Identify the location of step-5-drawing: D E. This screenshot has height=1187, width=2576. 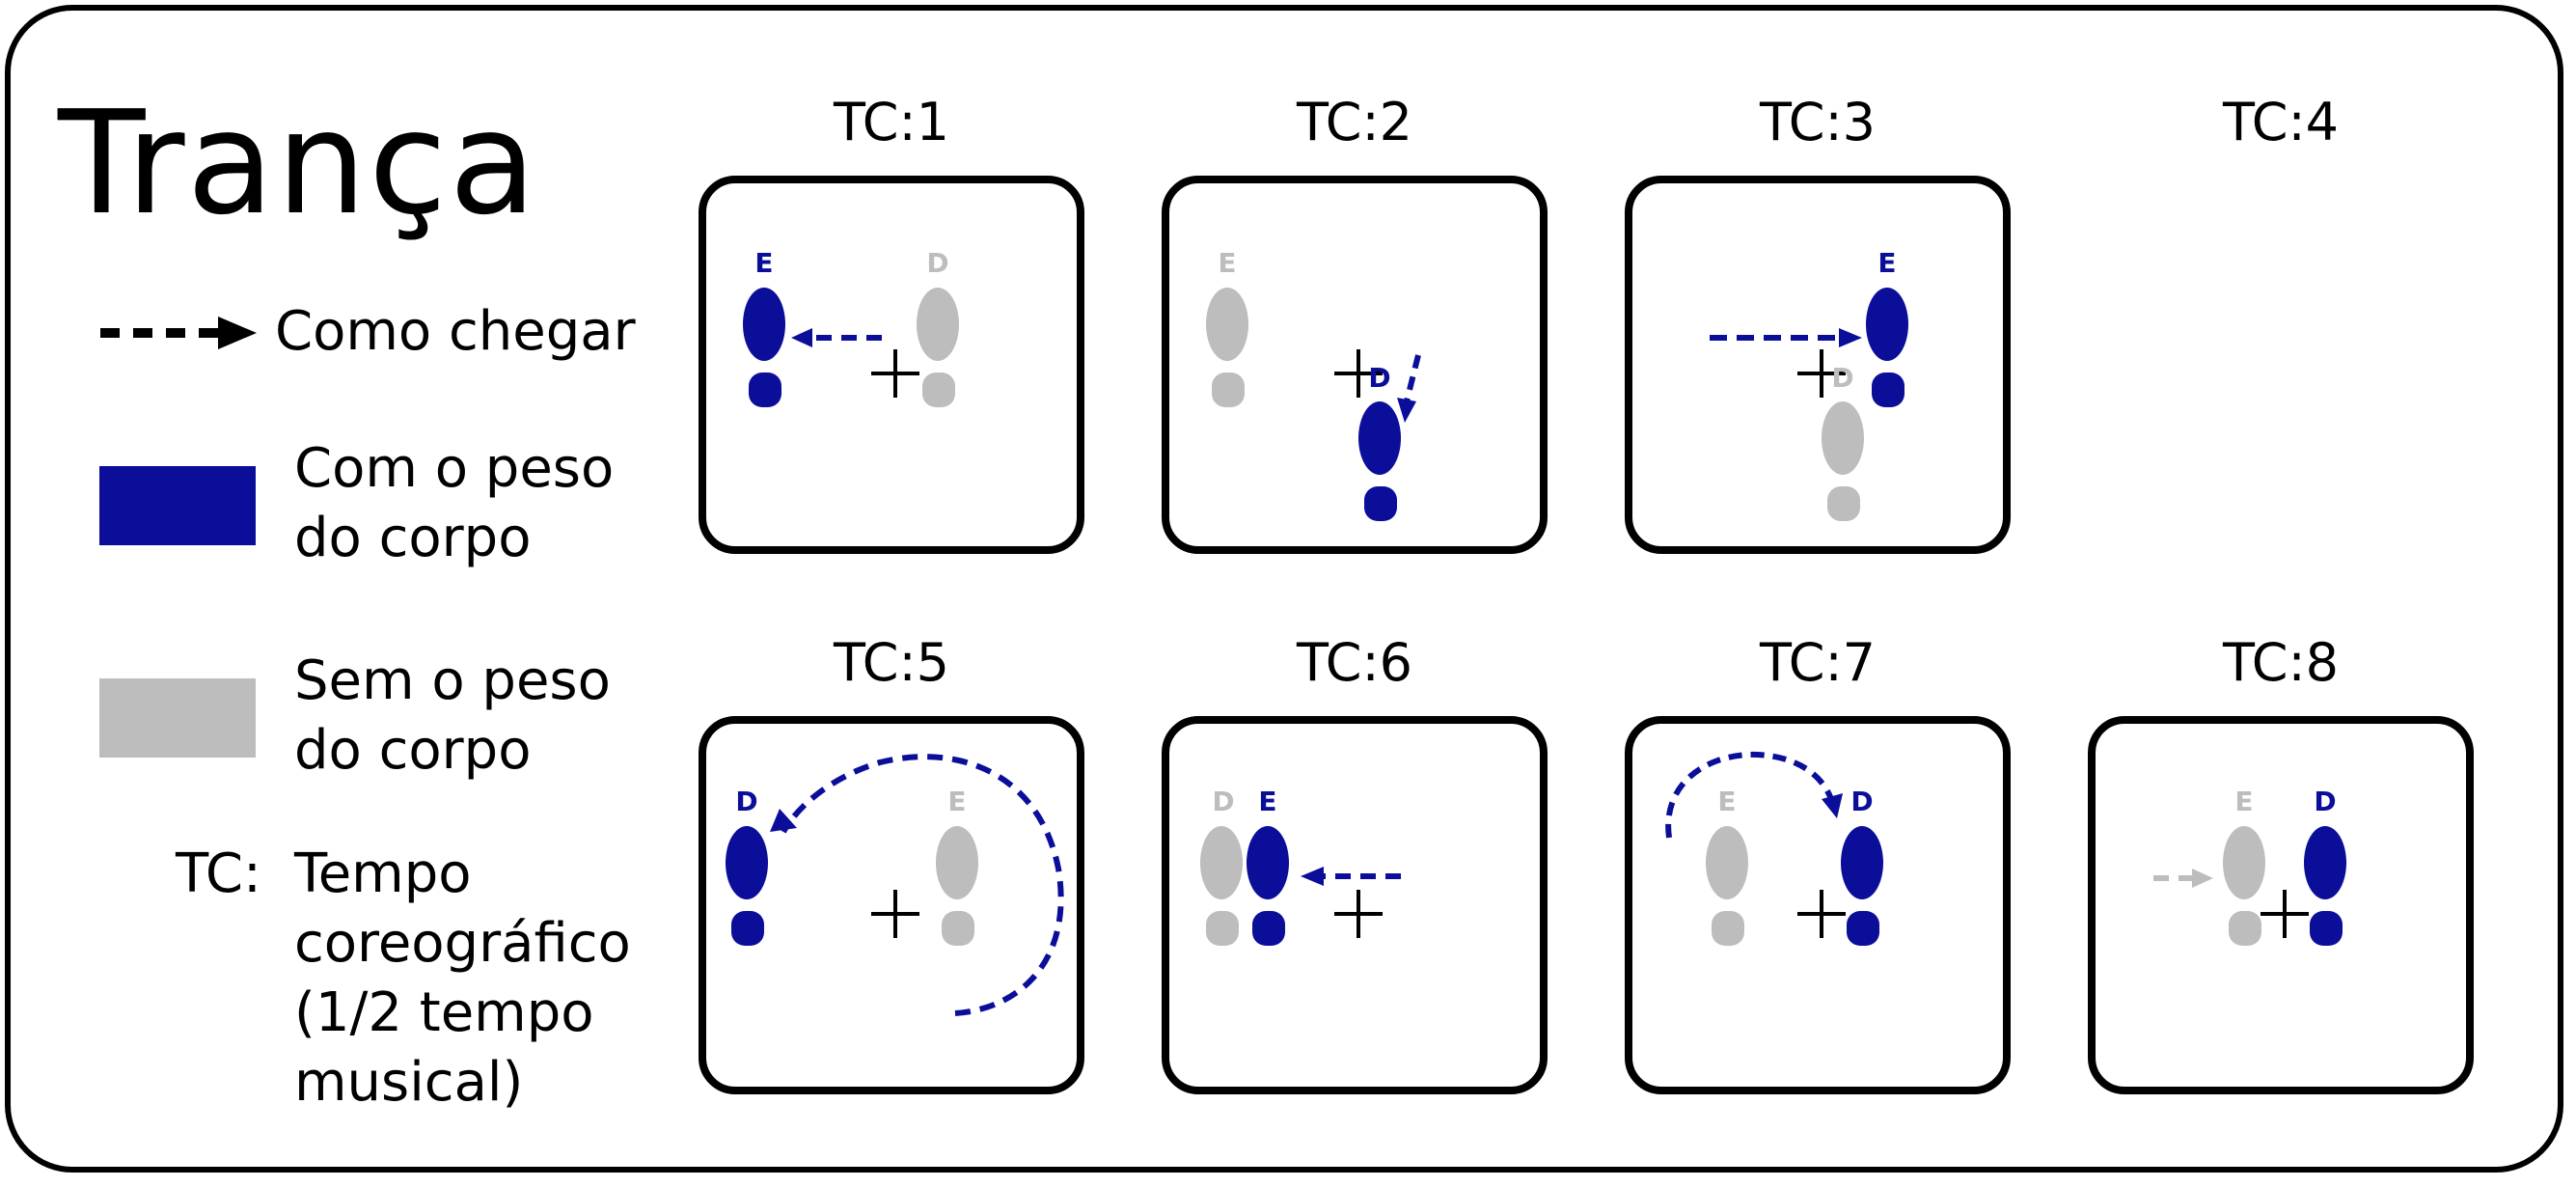
(895, 885).